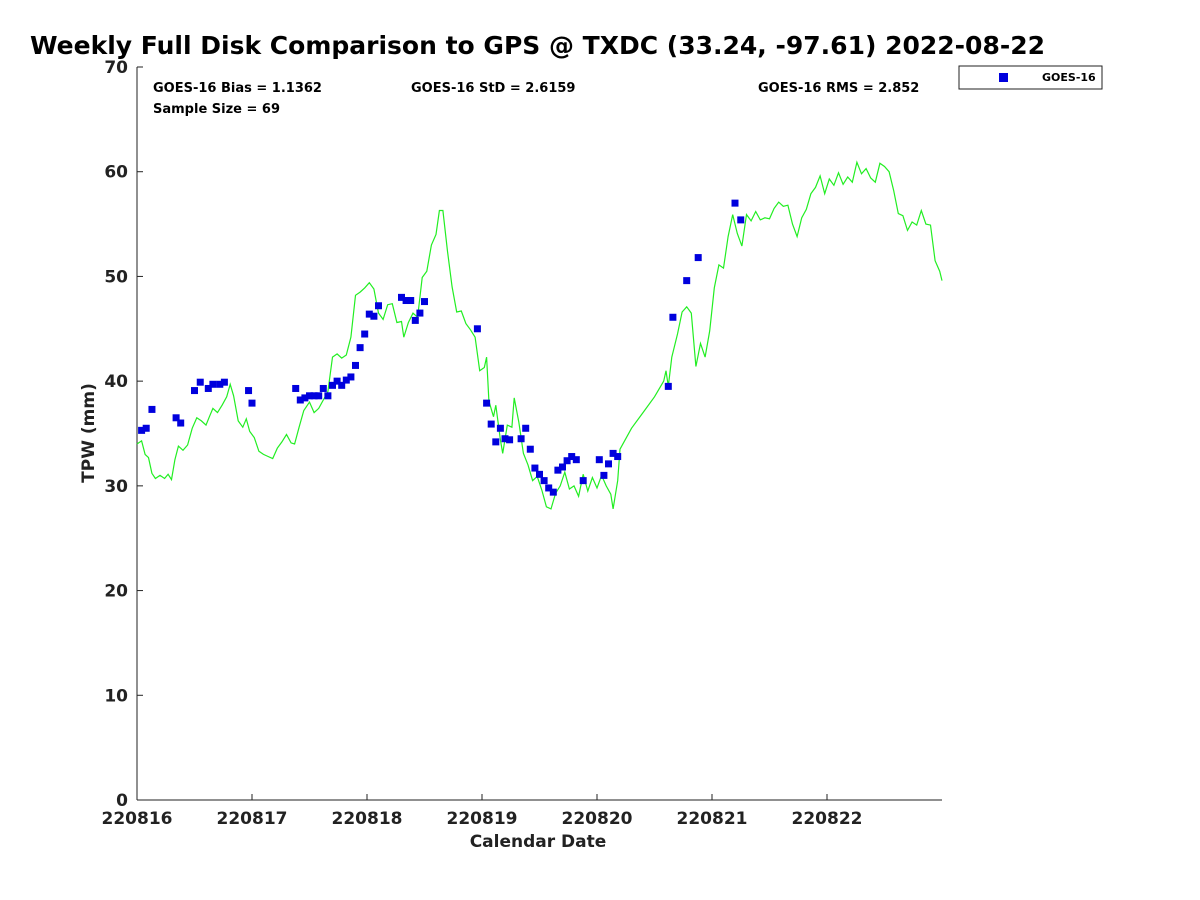 Image resolution: width=1200 pixels, height=900 pixels. Describe the element at coordinates (122, 801) in the screenshot. I see `y-tick-label: 0` at that location.